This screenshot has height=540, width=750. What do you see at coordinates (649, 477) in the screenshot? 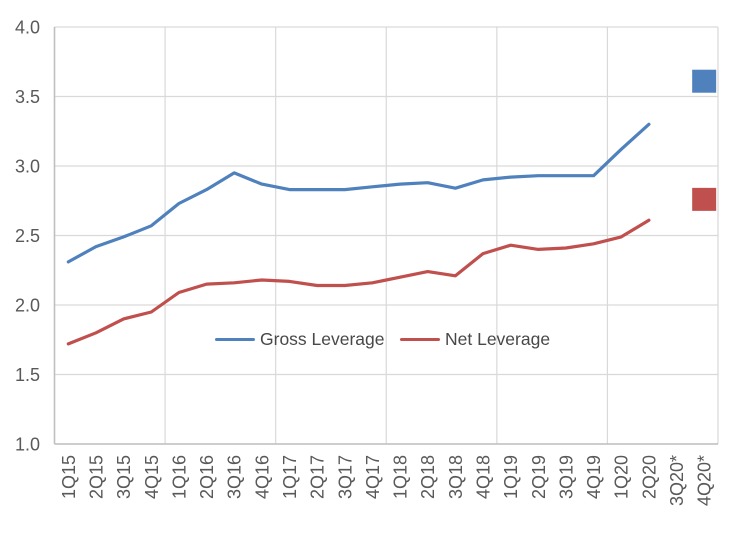
I see `x-axis-tick-label: 2Q20` at bounding box center [649, 477].